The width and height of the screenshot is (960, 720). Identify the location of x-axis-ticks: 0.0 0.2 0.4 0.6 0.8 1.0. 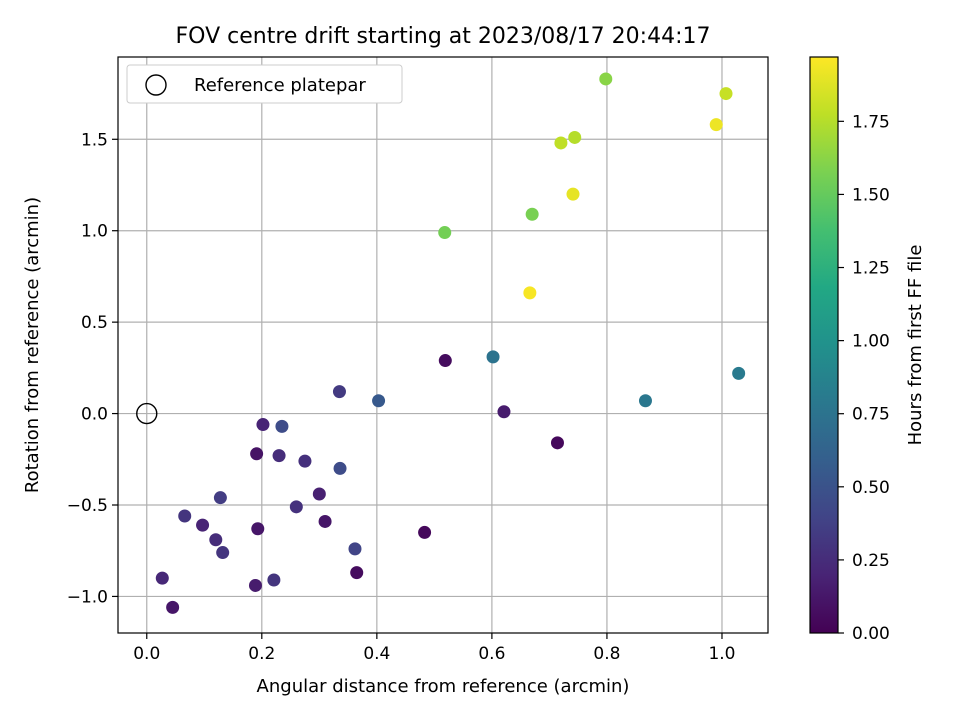
(434, 648).